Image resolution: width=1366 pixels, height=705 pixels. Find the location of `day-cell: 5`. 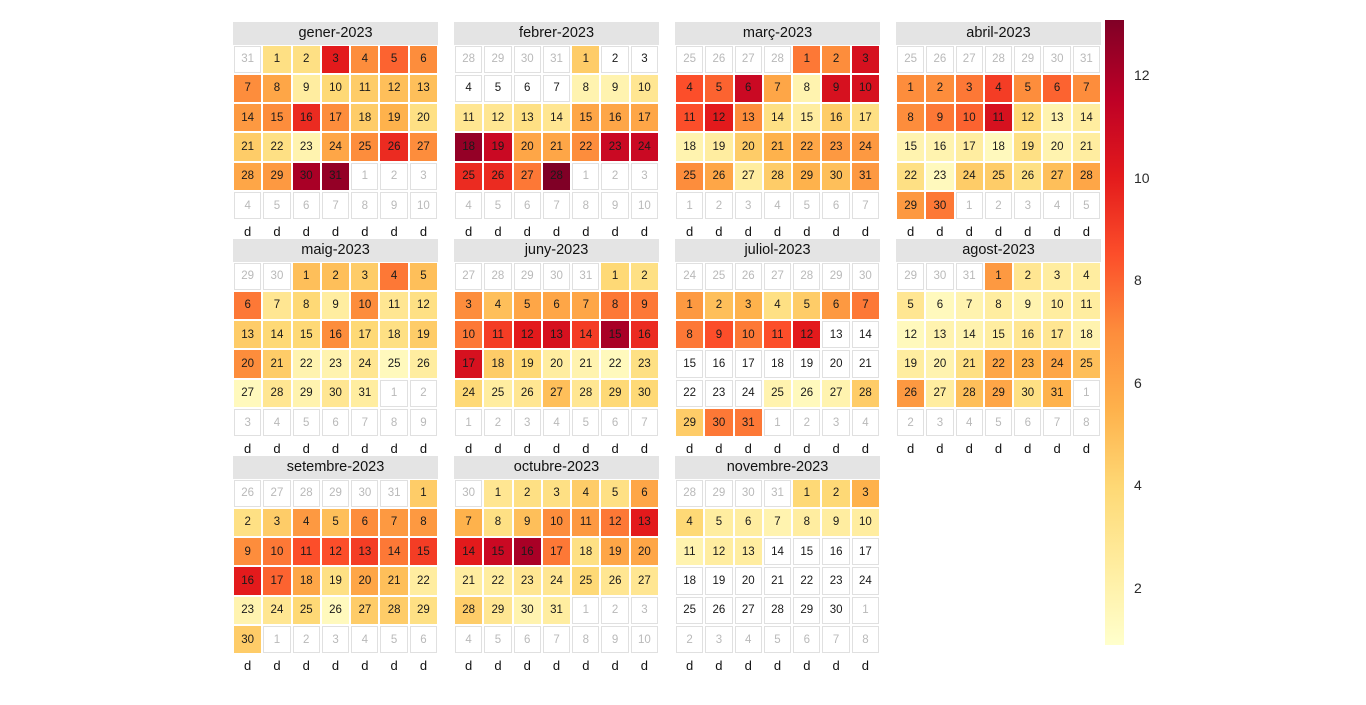

day-cell: 5 is located at coordinates (498, 205).